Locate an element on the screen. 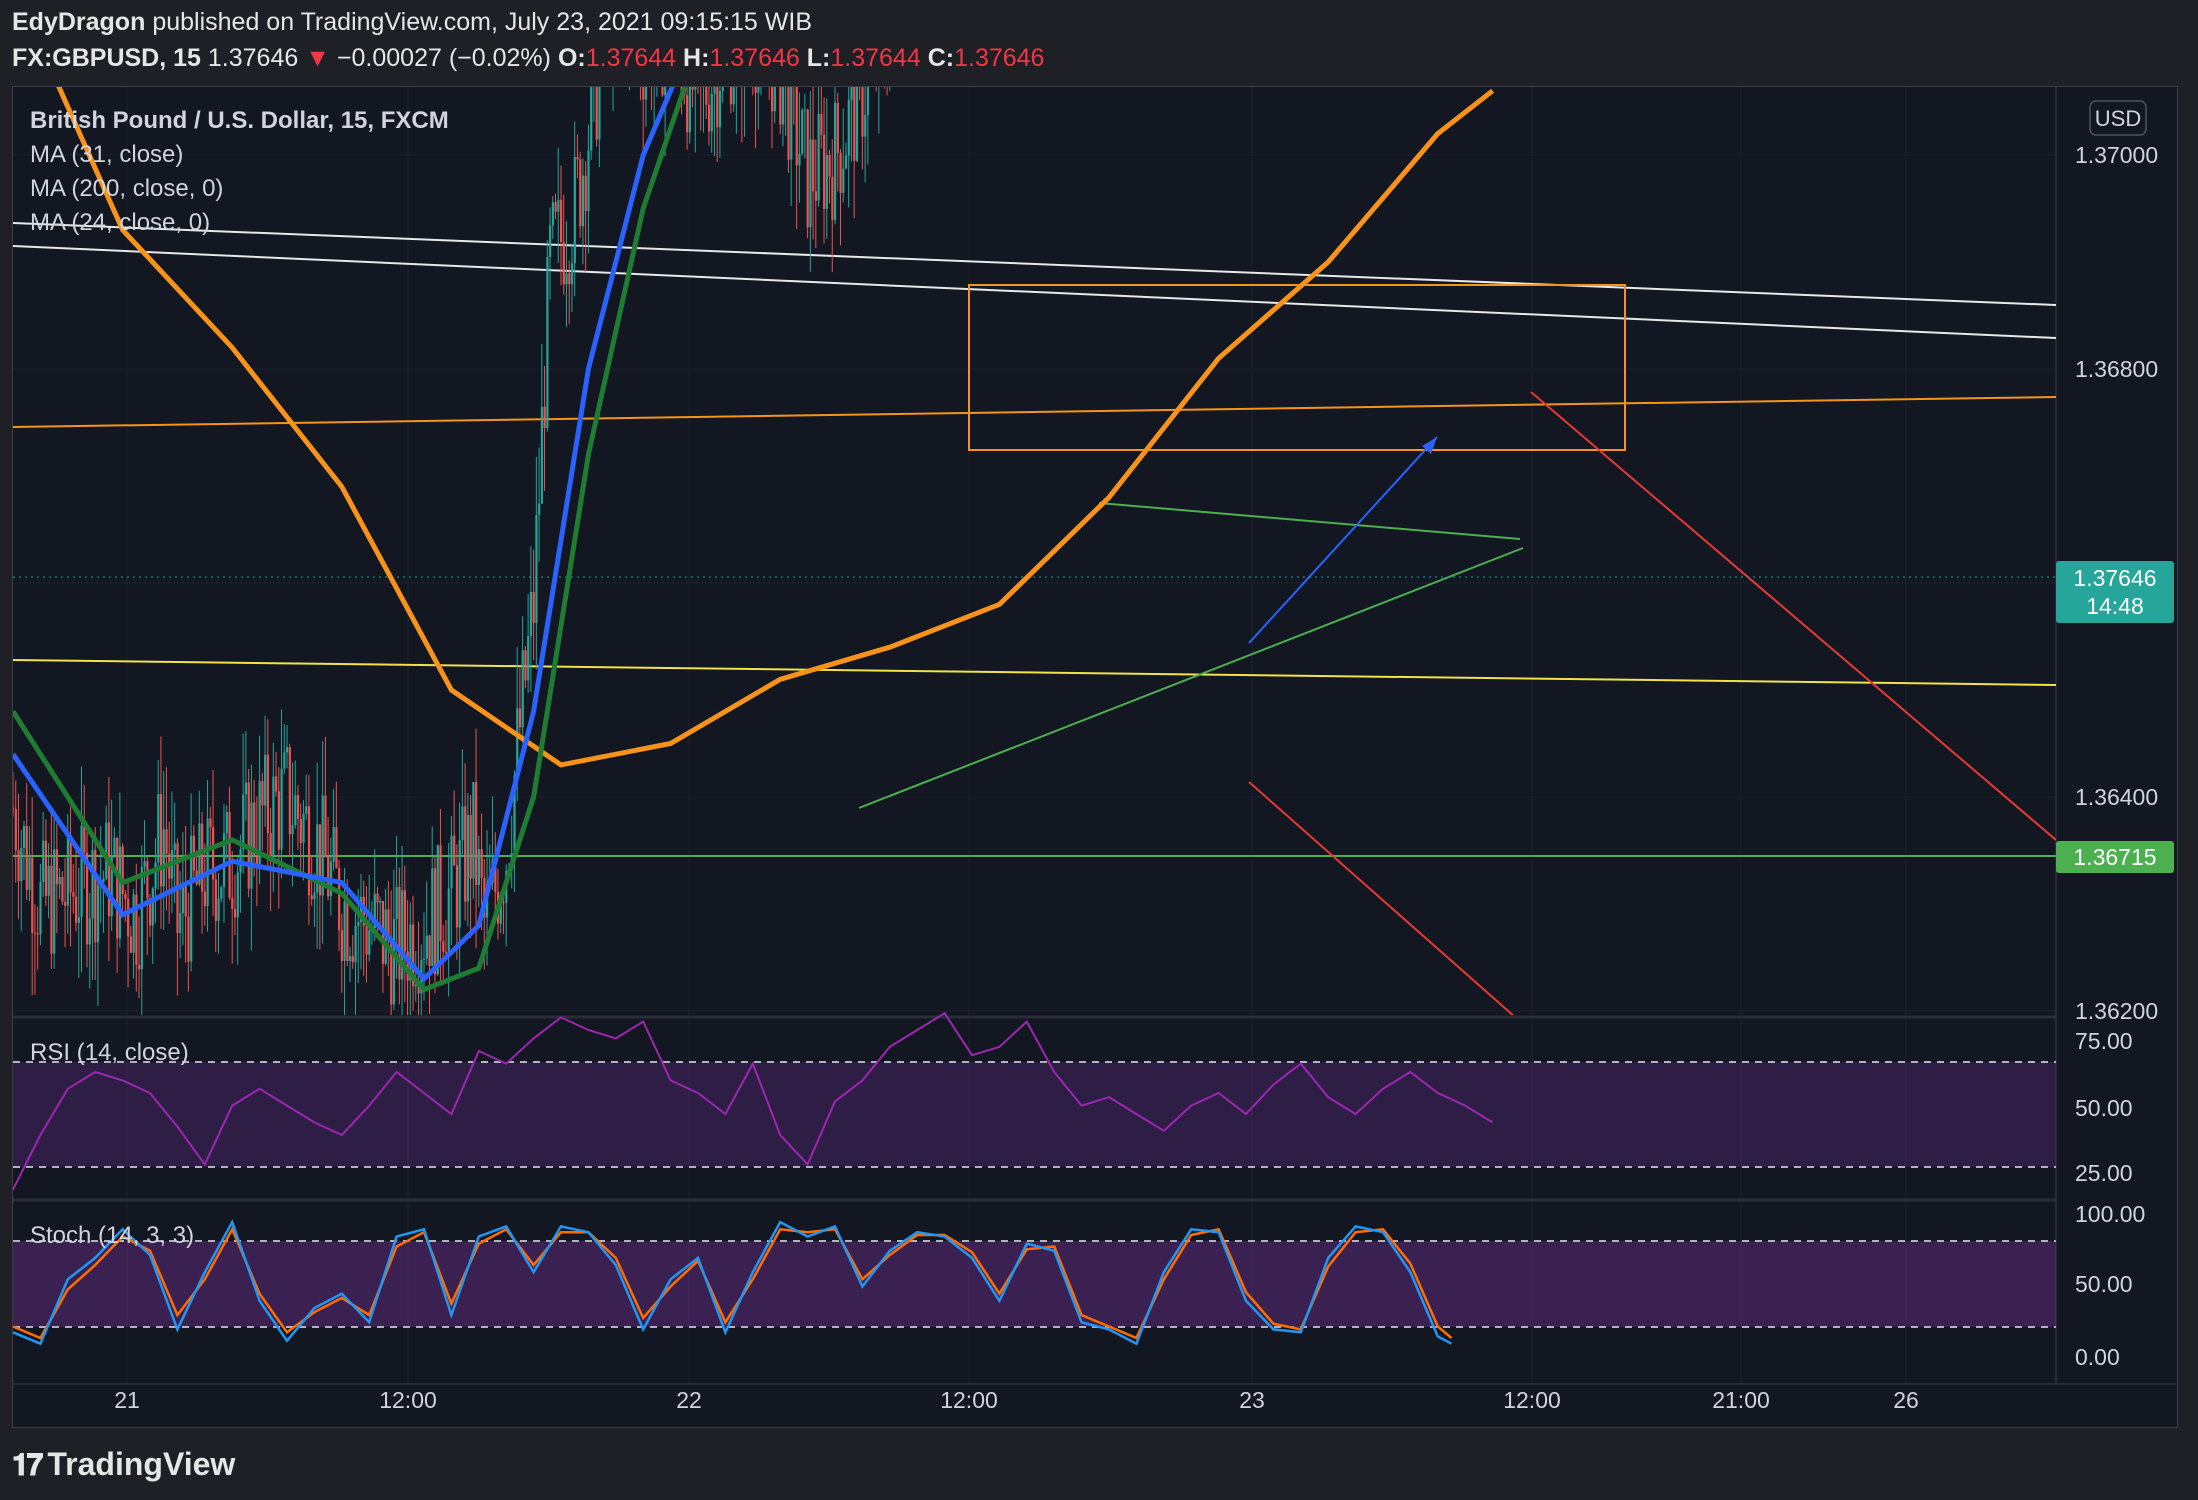 The height and width of the screenshot is (1500, 2198). stoch-k-line is located at coordinates (732, 1282).